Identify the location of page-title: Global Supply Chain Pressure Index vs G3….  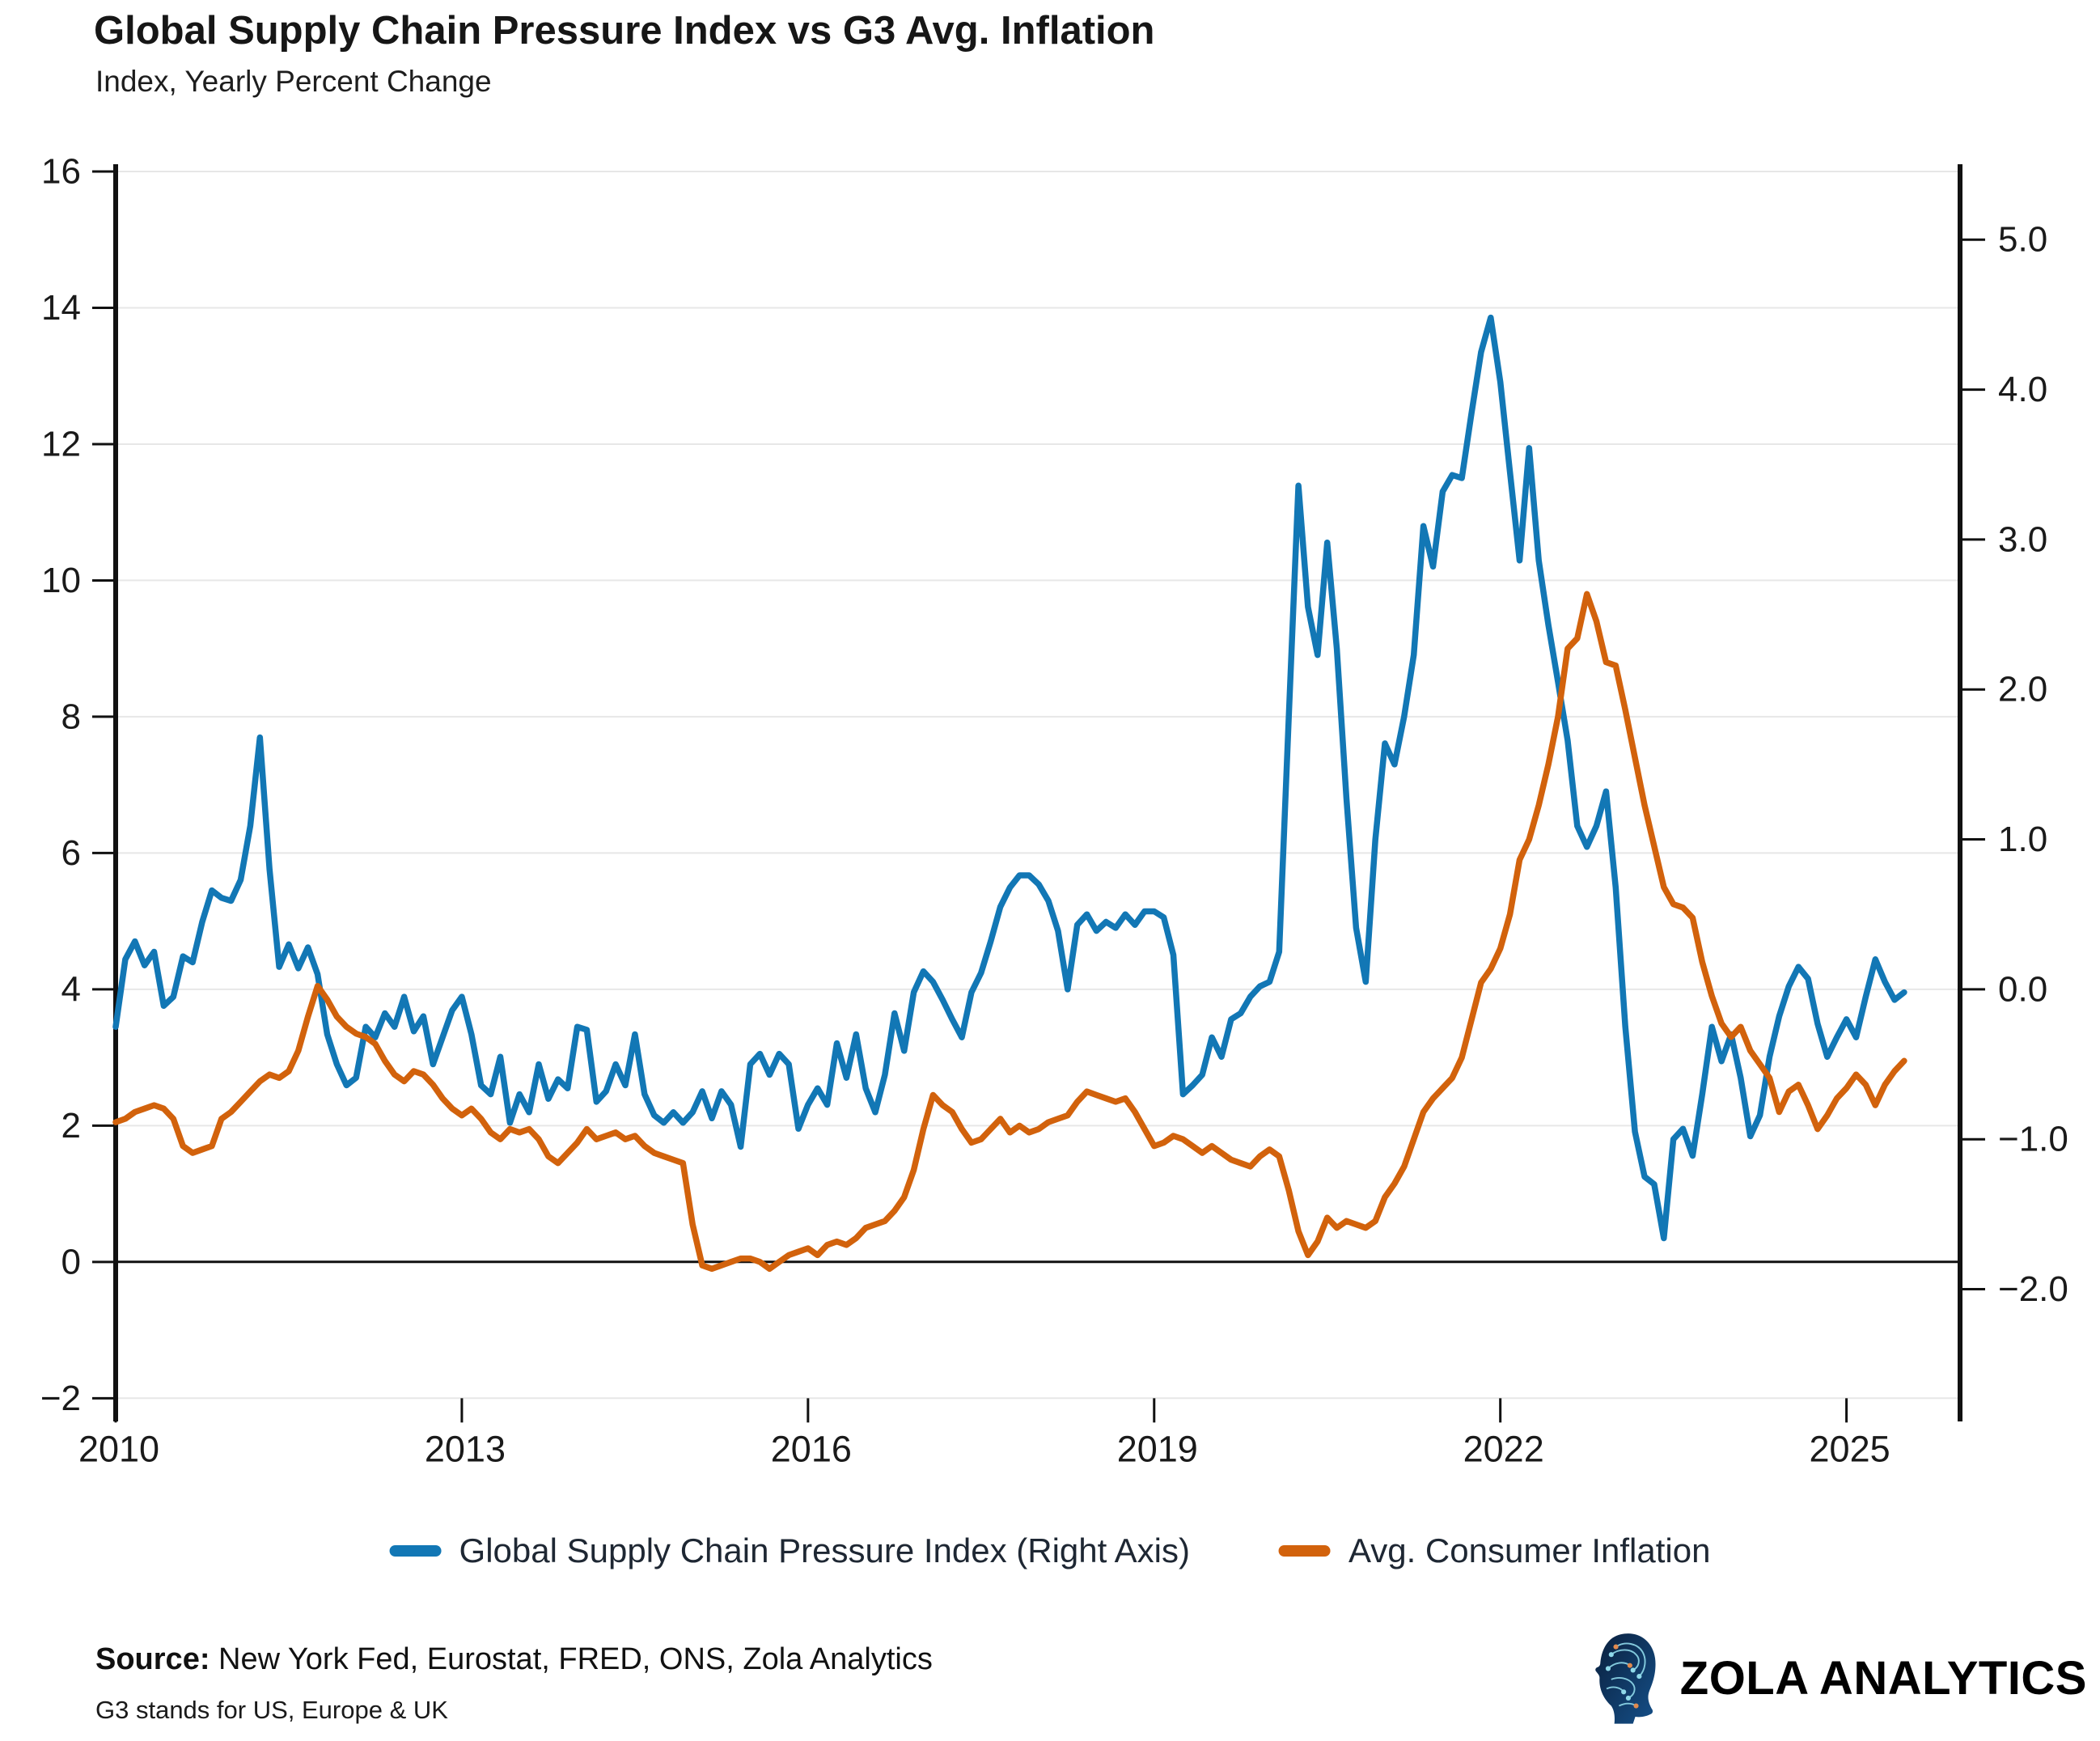
(625, 31).